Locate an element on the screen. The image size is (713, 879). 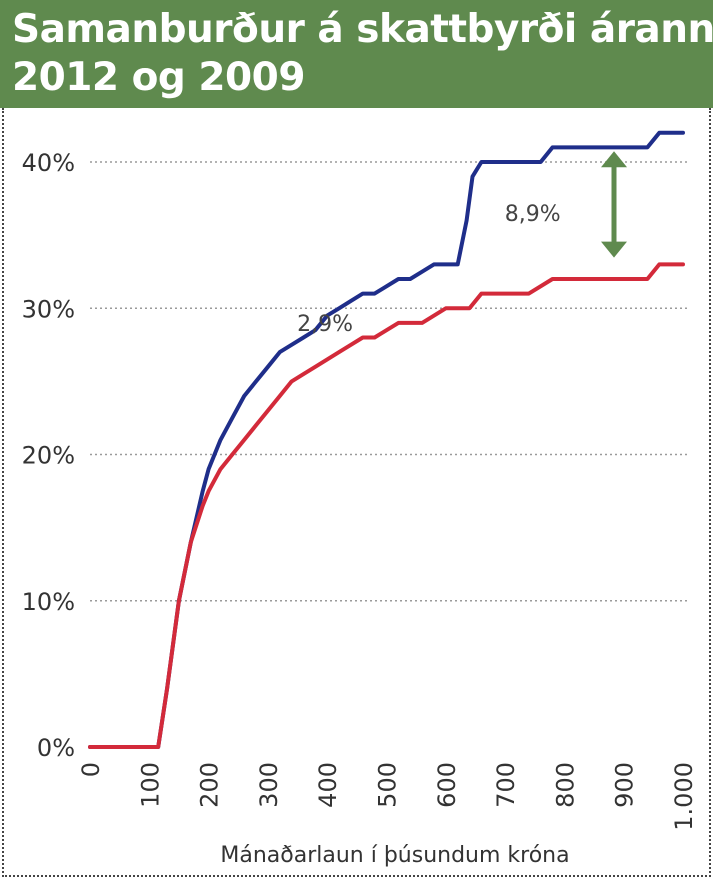
x-tick-label: 800 is located at coordinates (565, 785).